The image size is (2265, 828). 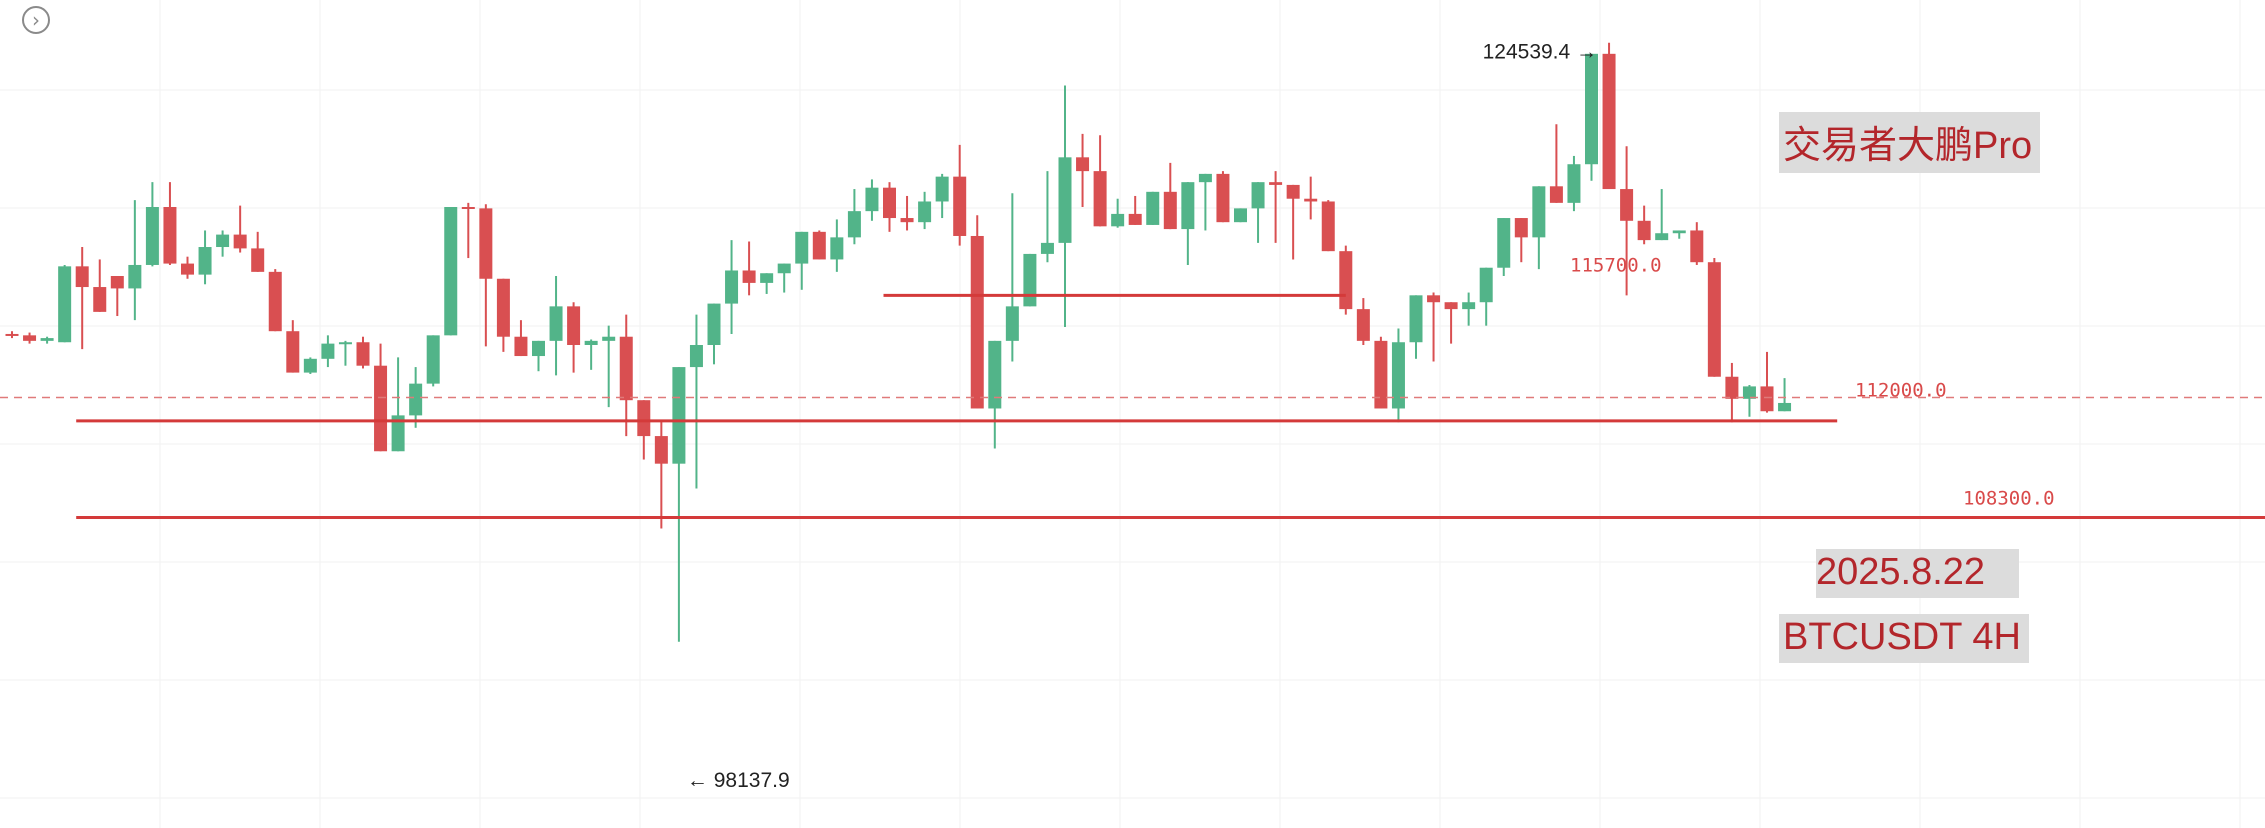 I want to click on chevron-right-icon: ›, so click(x=36, y=20).